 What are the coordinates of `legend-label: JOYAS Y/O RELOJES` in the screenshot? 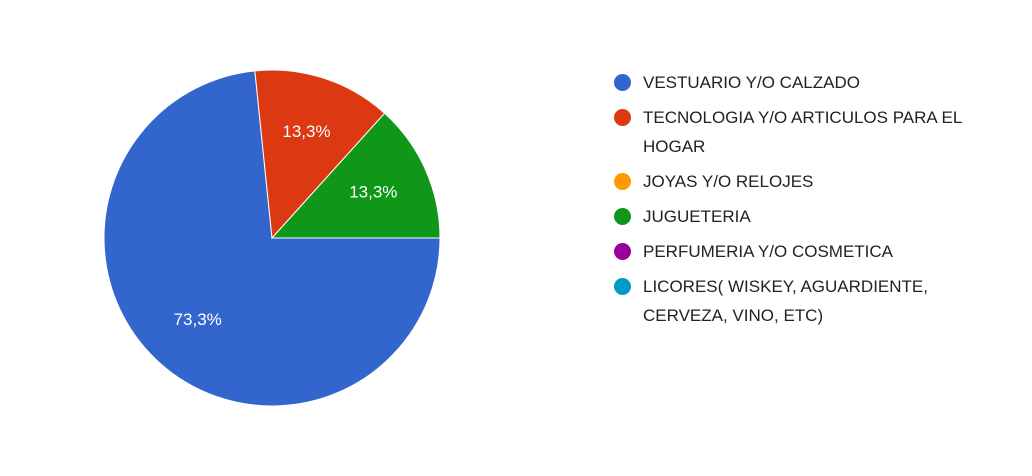 It's located at (728, 181).